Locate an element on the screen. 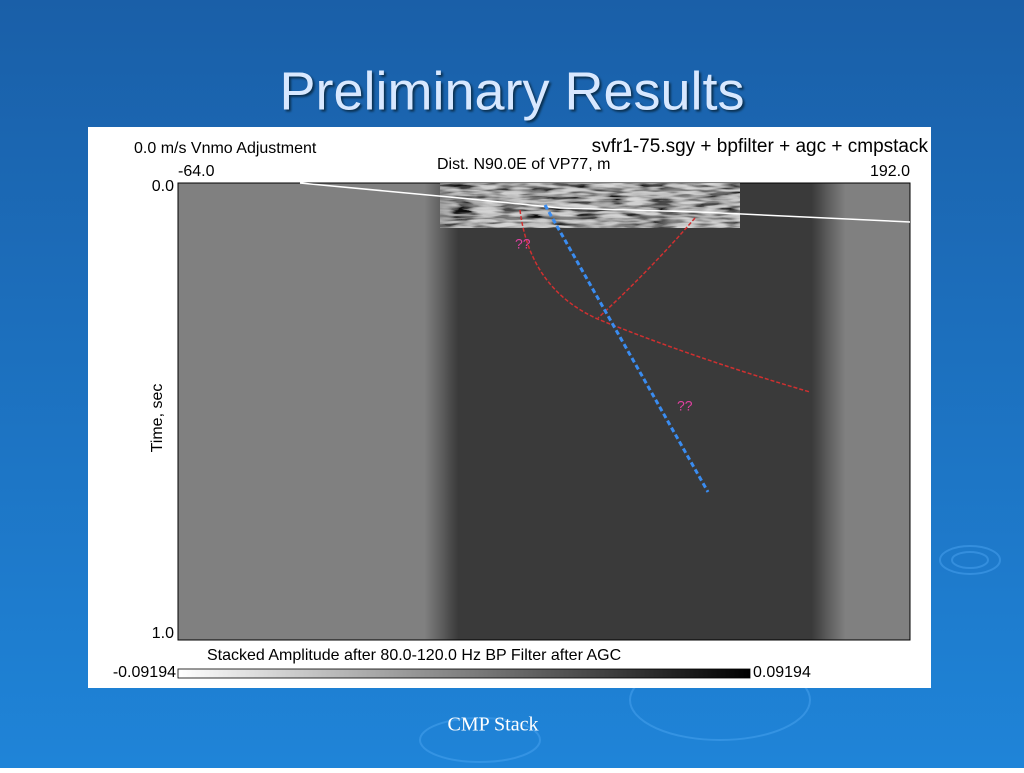 The image size is (1024, 773). slide-title: Preliminary Results is located at coordinates (511, 91).